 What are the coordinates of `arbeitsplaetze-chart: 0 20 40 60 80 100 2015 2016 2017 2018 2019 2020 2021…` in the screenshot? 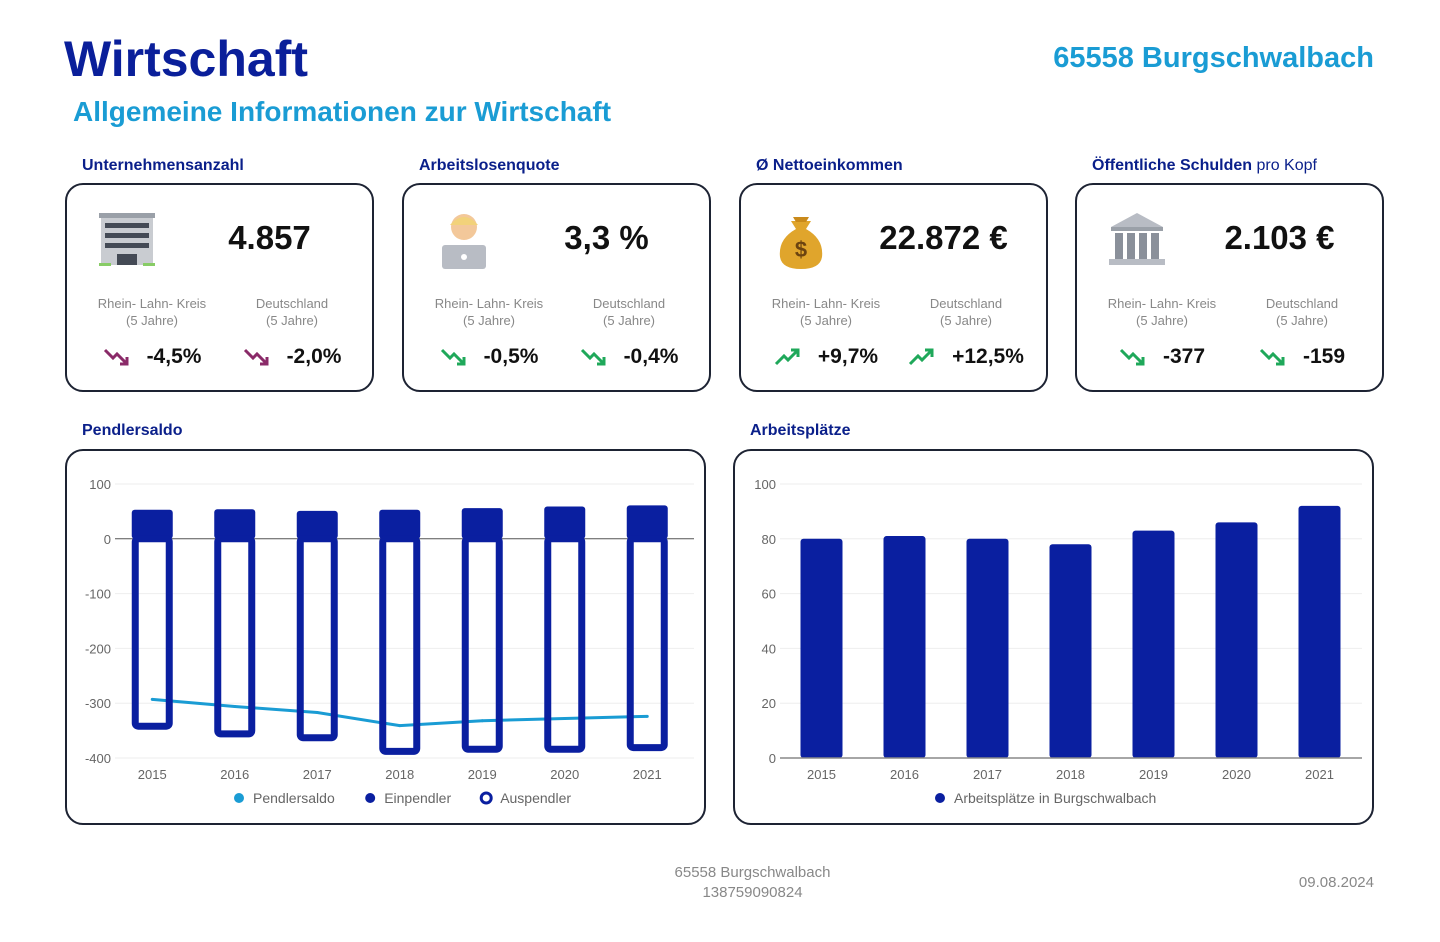 It's located at (1058, 641).